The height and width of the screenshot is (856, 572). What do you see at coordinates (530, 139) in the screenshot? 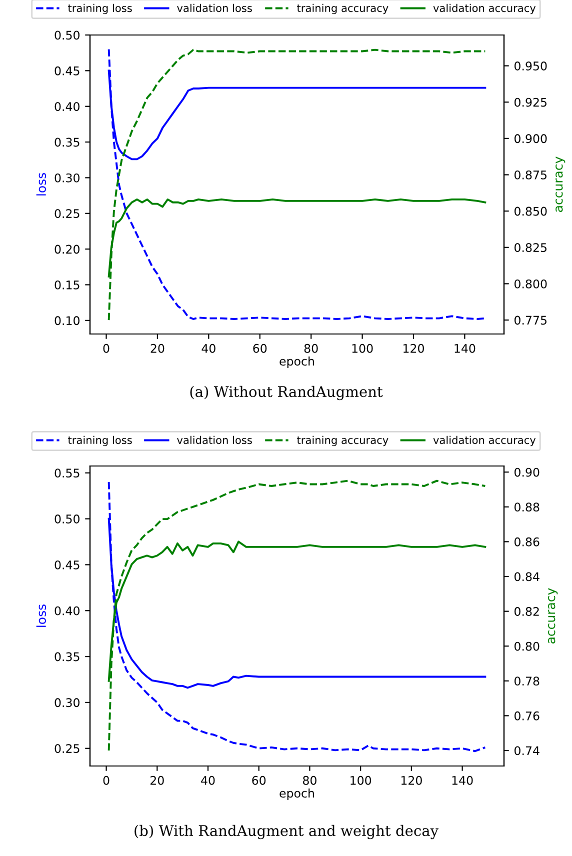
I see `y2-tick-label: 0.900` at bounding box center [530, 139].